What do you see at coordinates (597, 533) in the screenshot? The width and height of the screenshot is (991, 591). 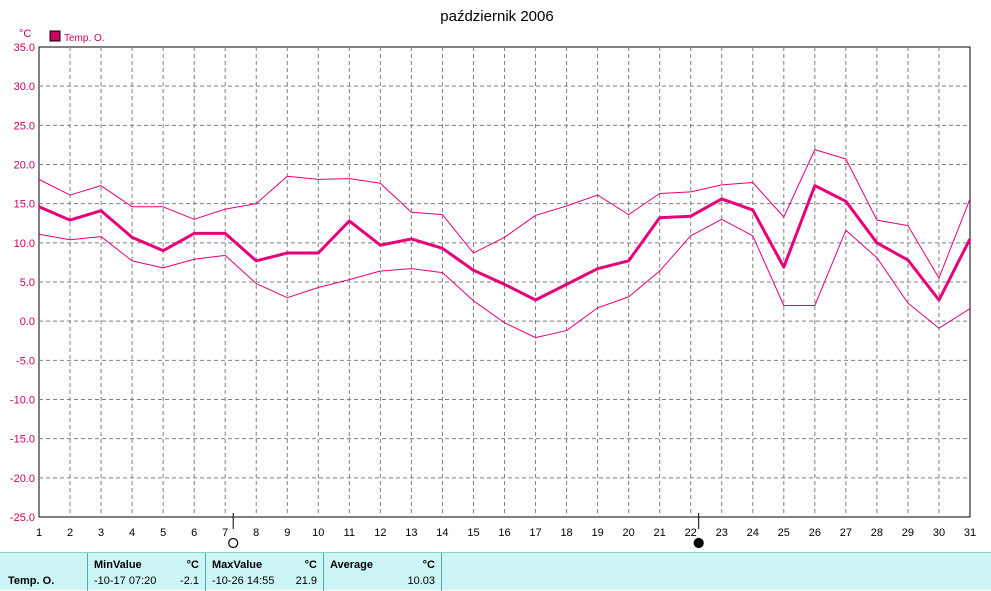 I see `x-tick-label: 19` at bounding box center [597, 533].